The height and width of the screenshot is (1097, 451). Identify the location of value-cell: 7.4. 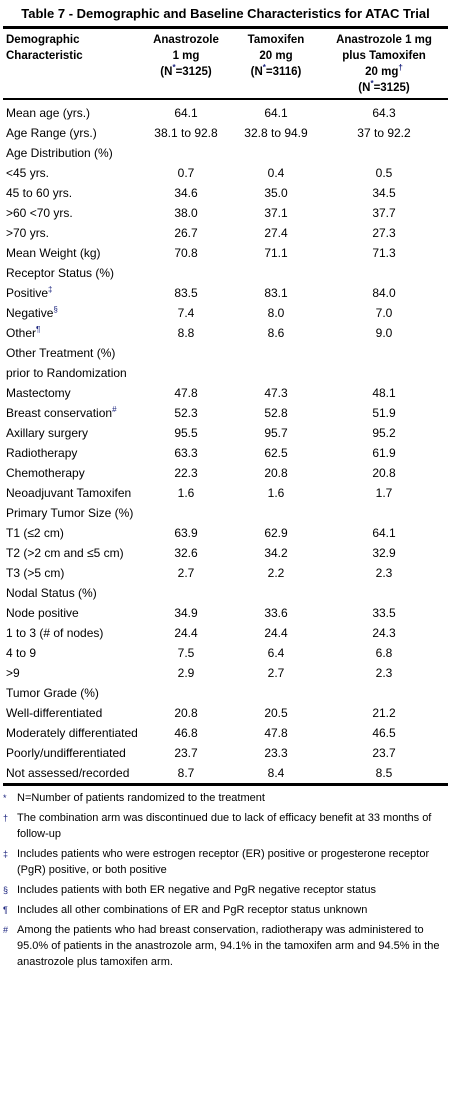
(186, 313).